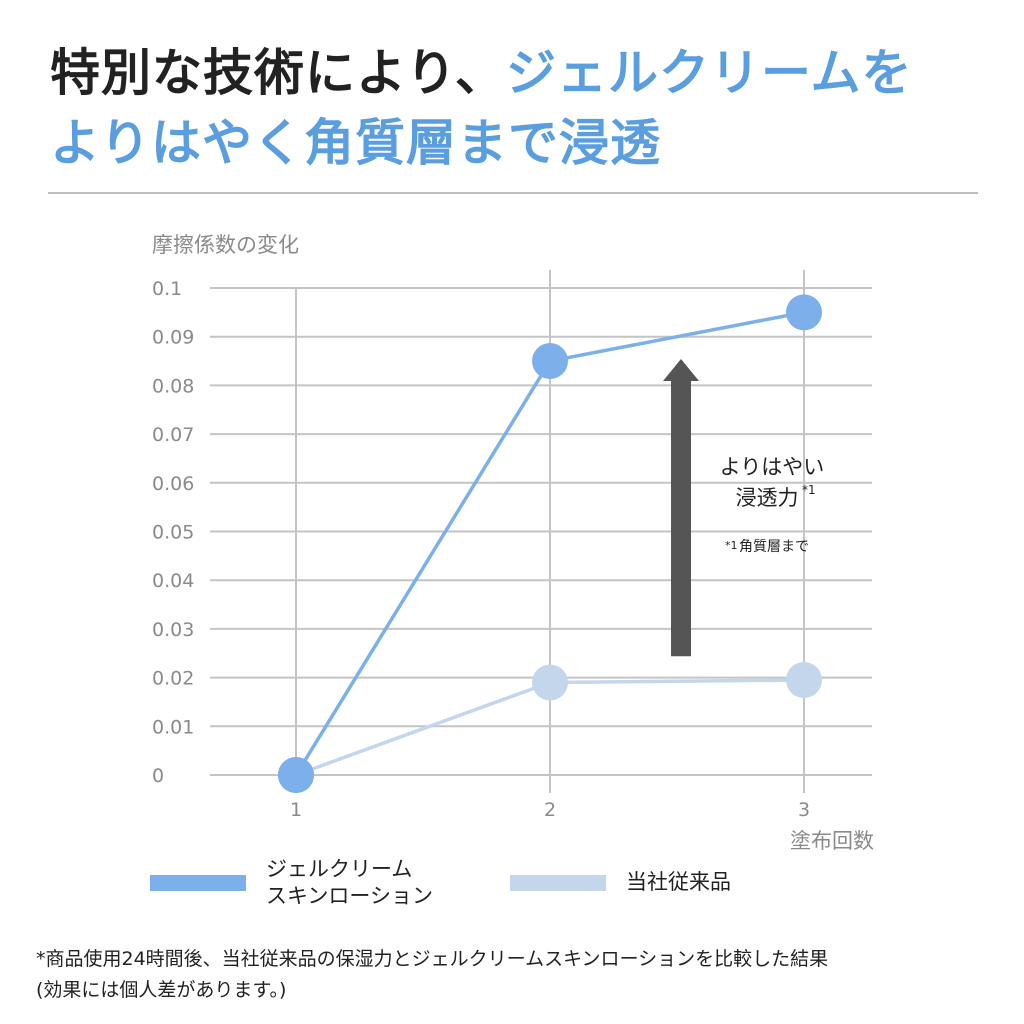  I want to click on annotation-arrow-head, so click(681, 370).